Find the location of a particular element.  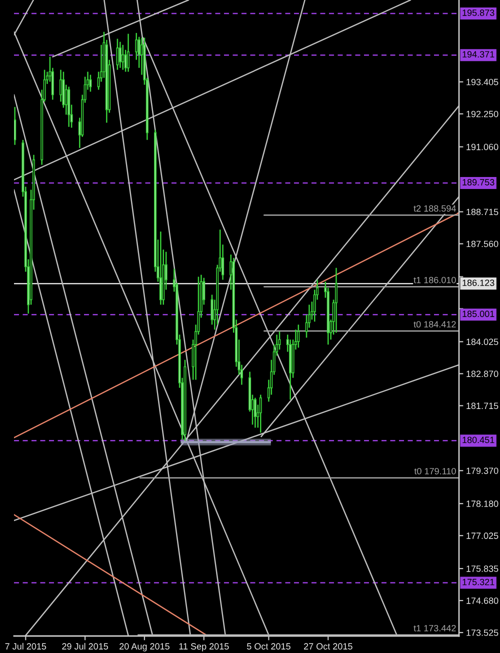

ref-line-label: 175.321 is located at coordinates (478, 582).